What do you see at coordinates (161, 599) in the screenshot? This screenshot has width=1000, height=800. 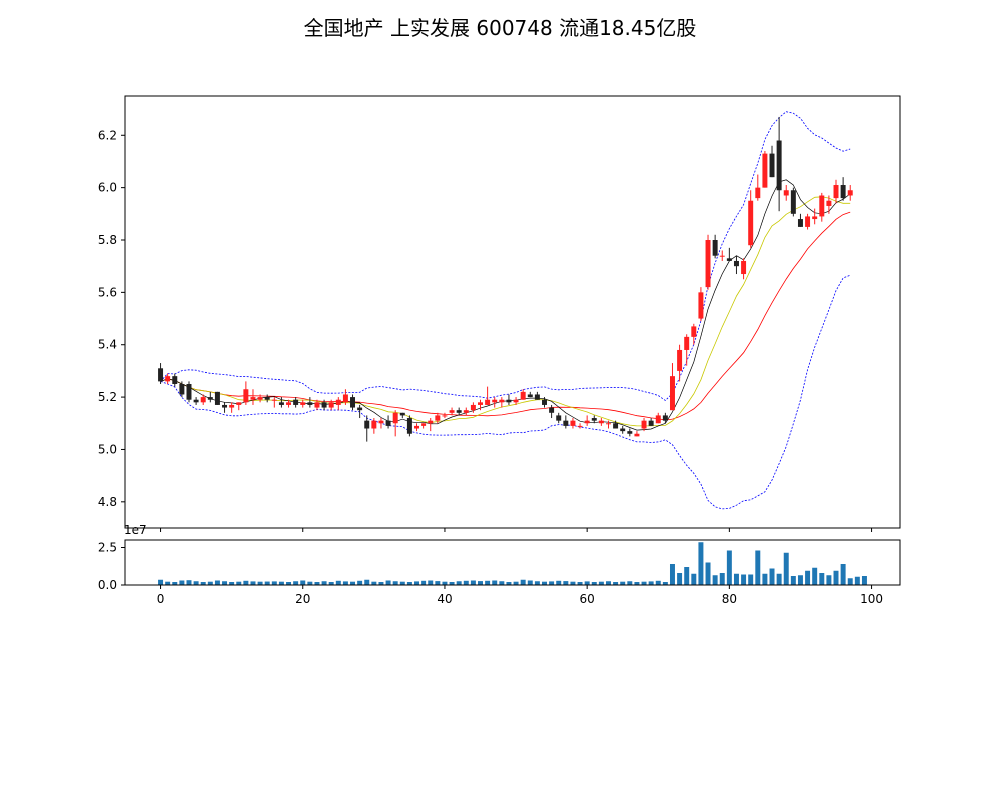 I see `volume-xtick-label: 0` at bounding box center [161, 599].